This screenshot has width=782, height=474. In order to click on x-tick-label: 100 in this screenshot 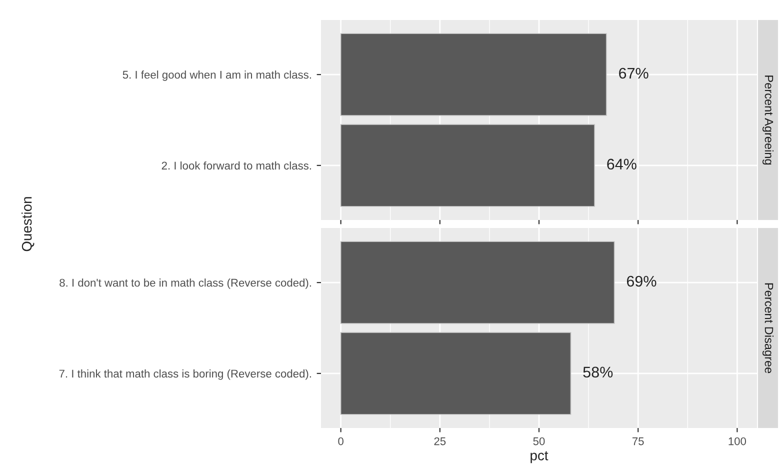, I will do `click(737, 441)`.